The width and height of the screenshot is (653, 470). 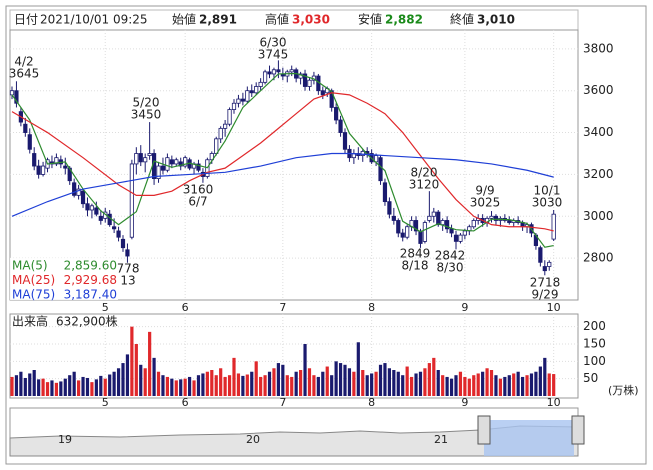 I want to click on low: 2,882, so click(x=404, y=20).